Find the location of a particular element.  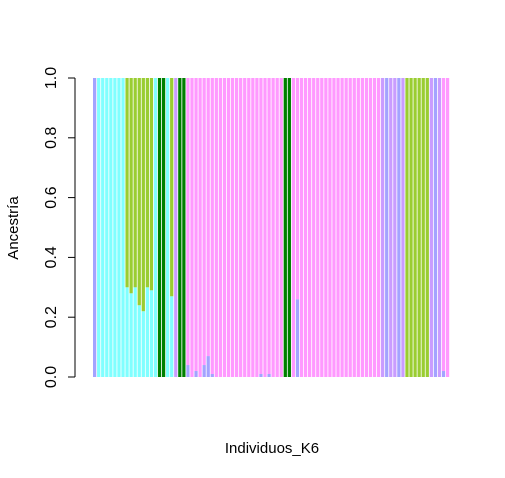

y-tick-label: 0.8 is located at coordinates (51, 138).